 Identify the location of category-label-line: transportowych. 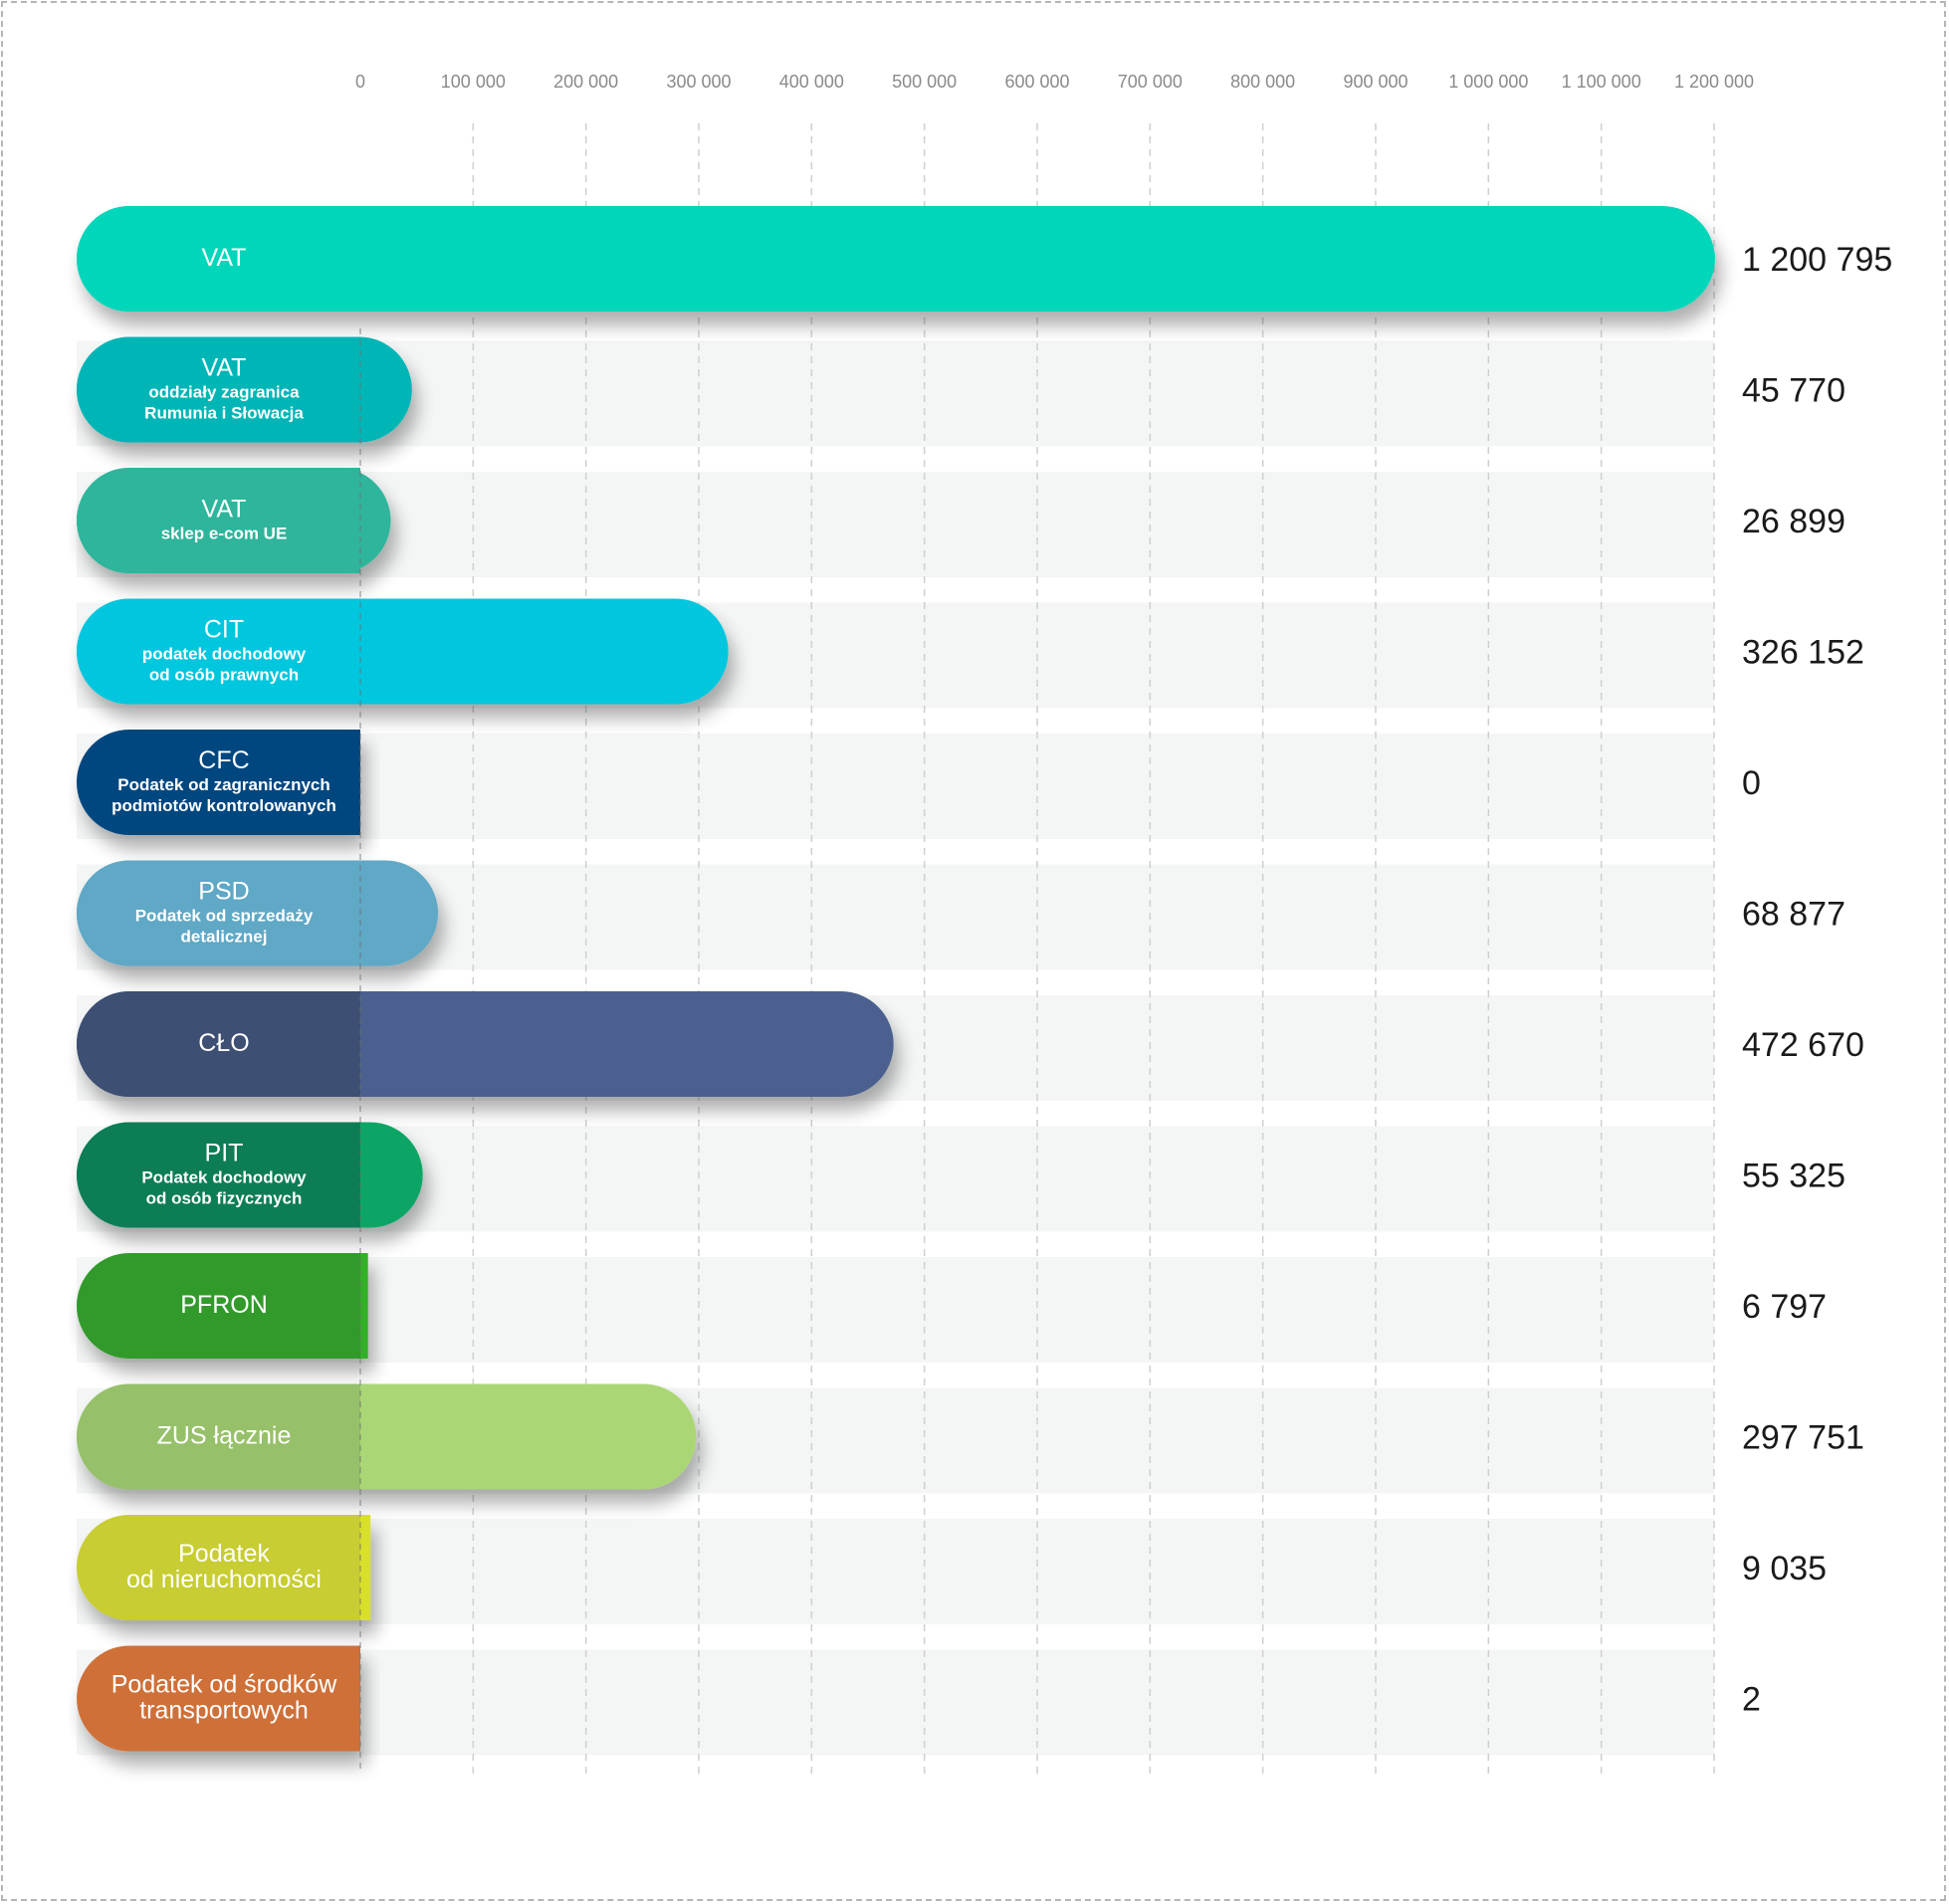
(224, 1711).